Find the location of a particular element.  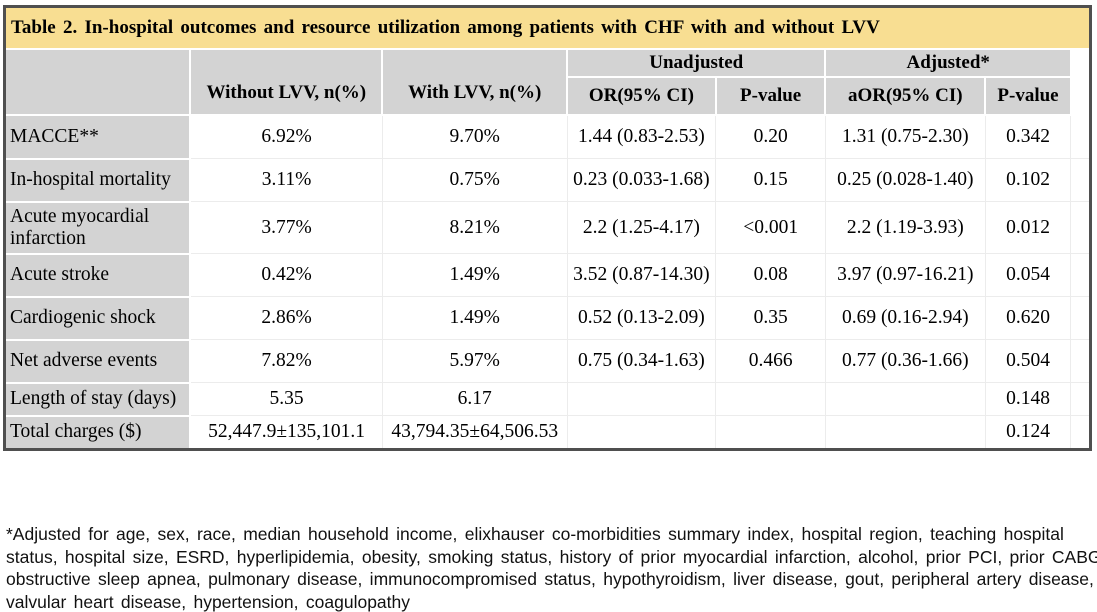

cell-adjusted-p-value: 0.054 is located at coordinates (1028, 275).